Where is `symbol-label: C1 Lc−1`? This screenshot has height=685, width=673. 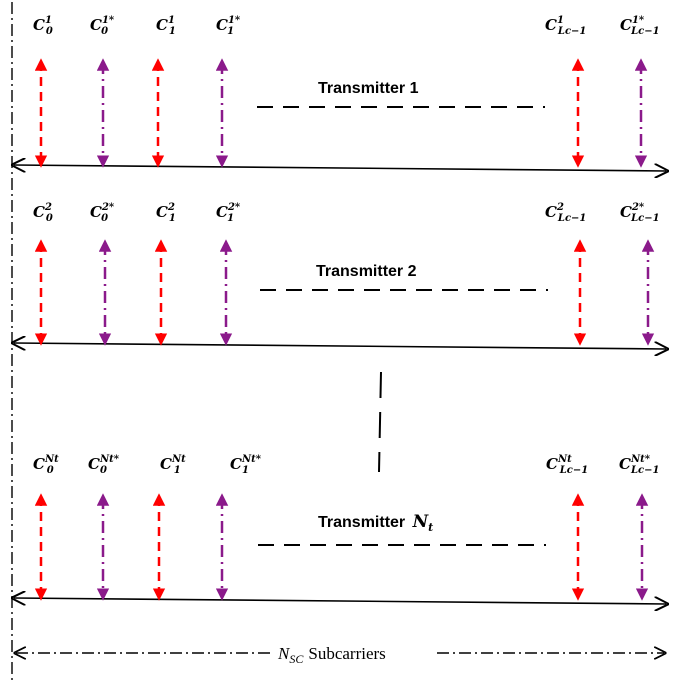 symbol-label: C1 Lc−1 is located at coordinates (565, 26).